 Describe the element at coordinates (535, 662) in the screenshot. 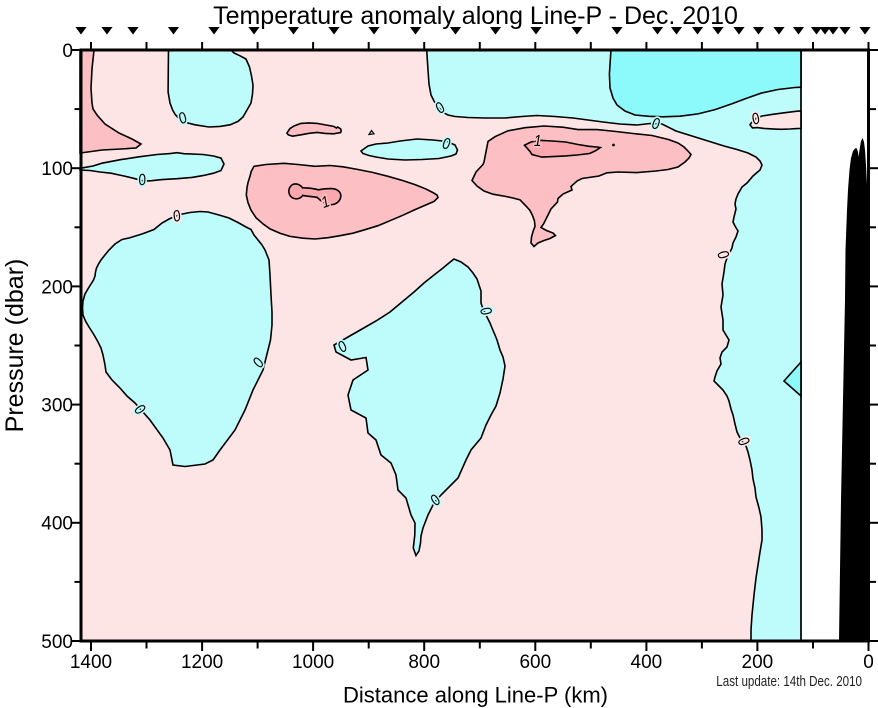

I see `svg-text: 600` at that location.